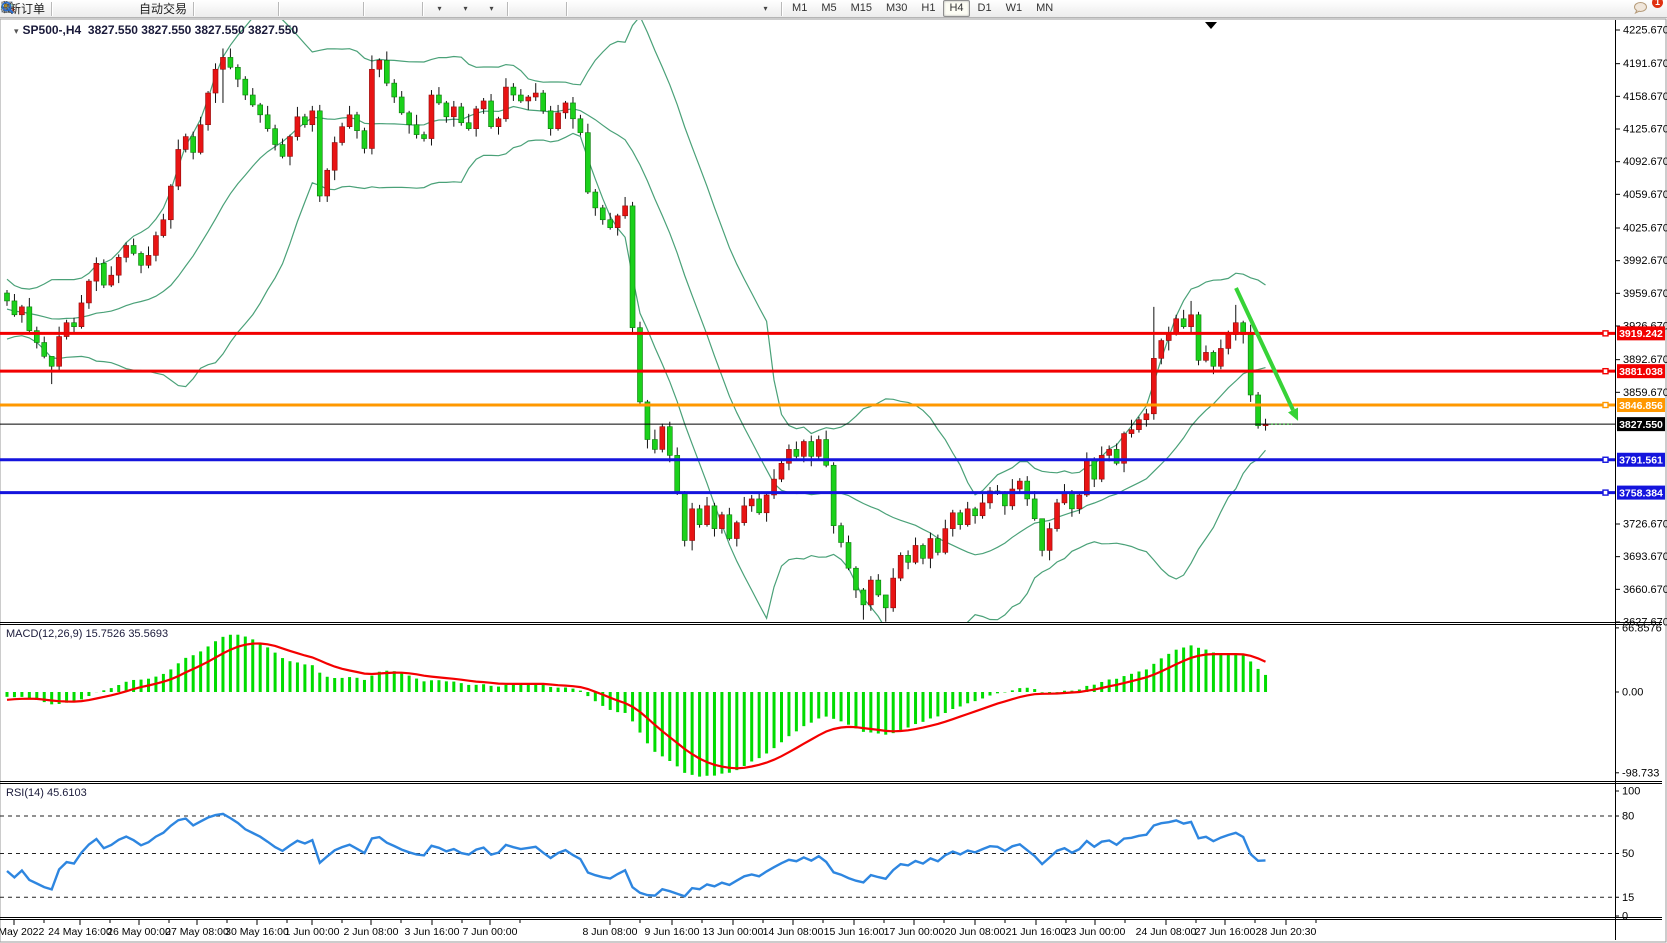  I want to click on periods-button: ▾, so click(239, 9).